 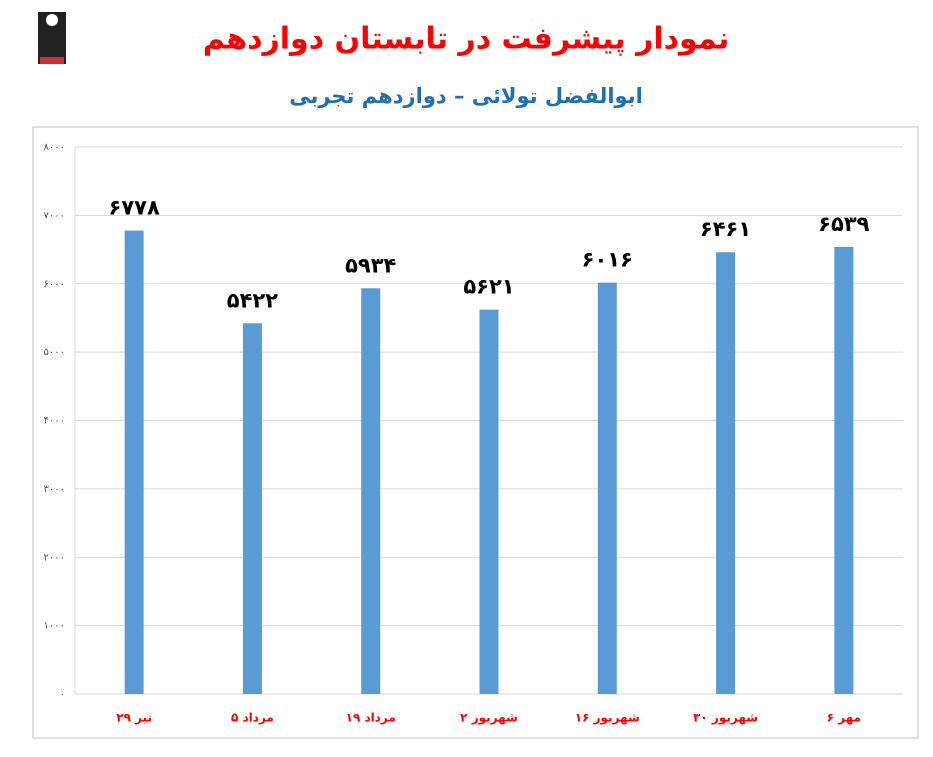 What do you see at coordinates (607, 718) in the screenshot?
I see `x-tick-label: ۱۶ شهریور` at bounding box center [607, 718].